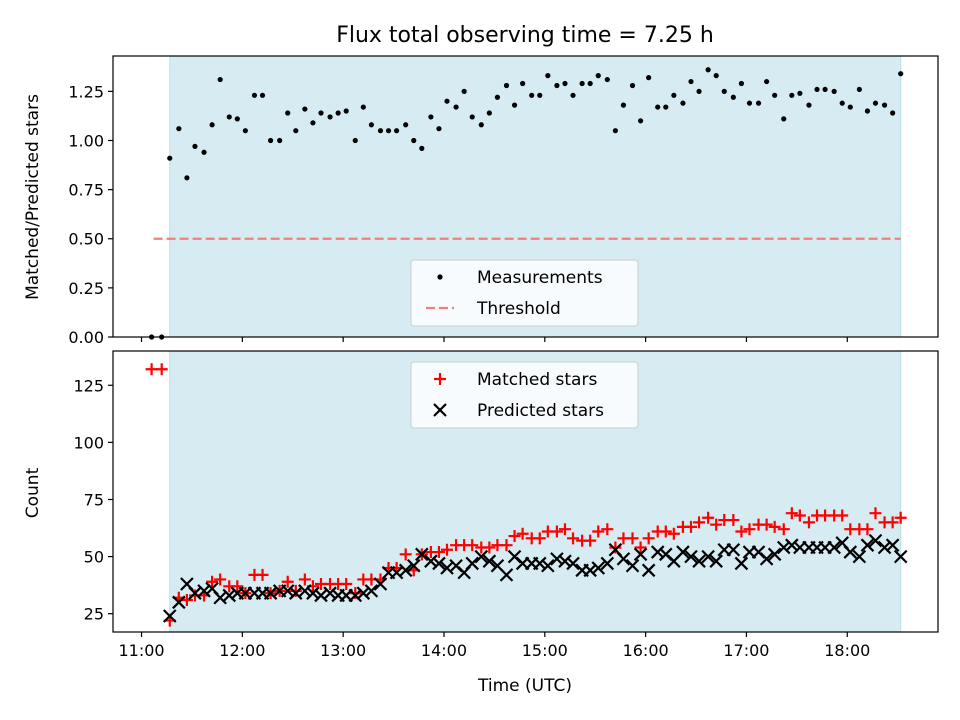  I want to click on legend-label: Measurements, so click(540, 278).